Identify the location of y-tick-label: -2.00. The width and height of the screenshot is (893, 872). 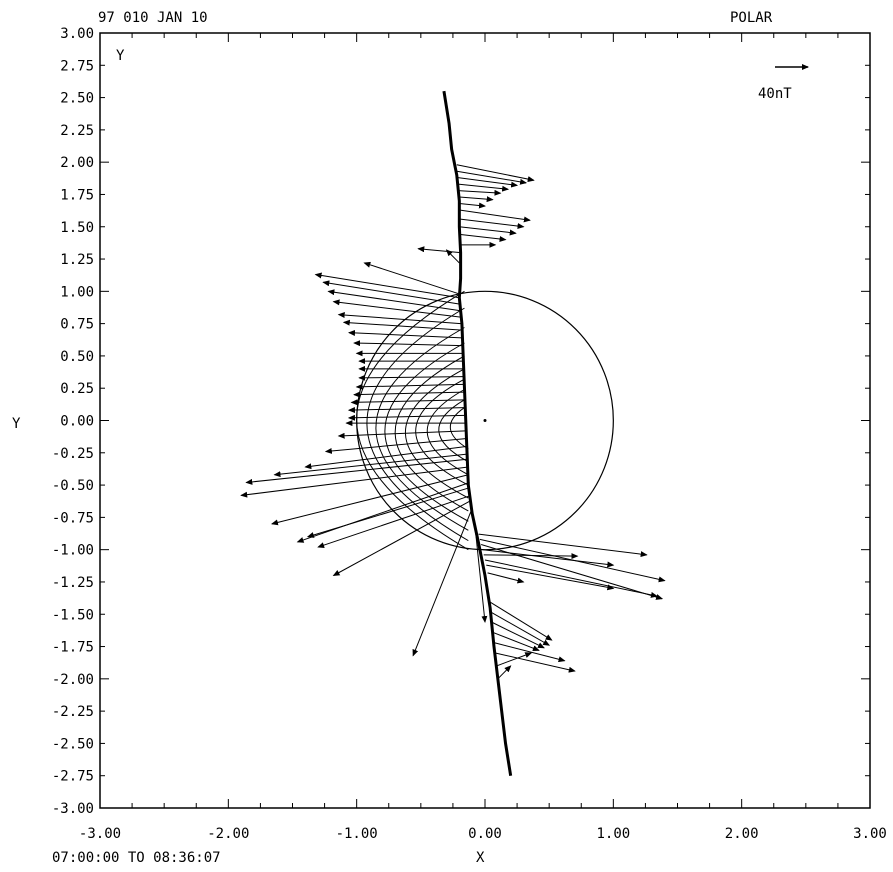
(73, 680).